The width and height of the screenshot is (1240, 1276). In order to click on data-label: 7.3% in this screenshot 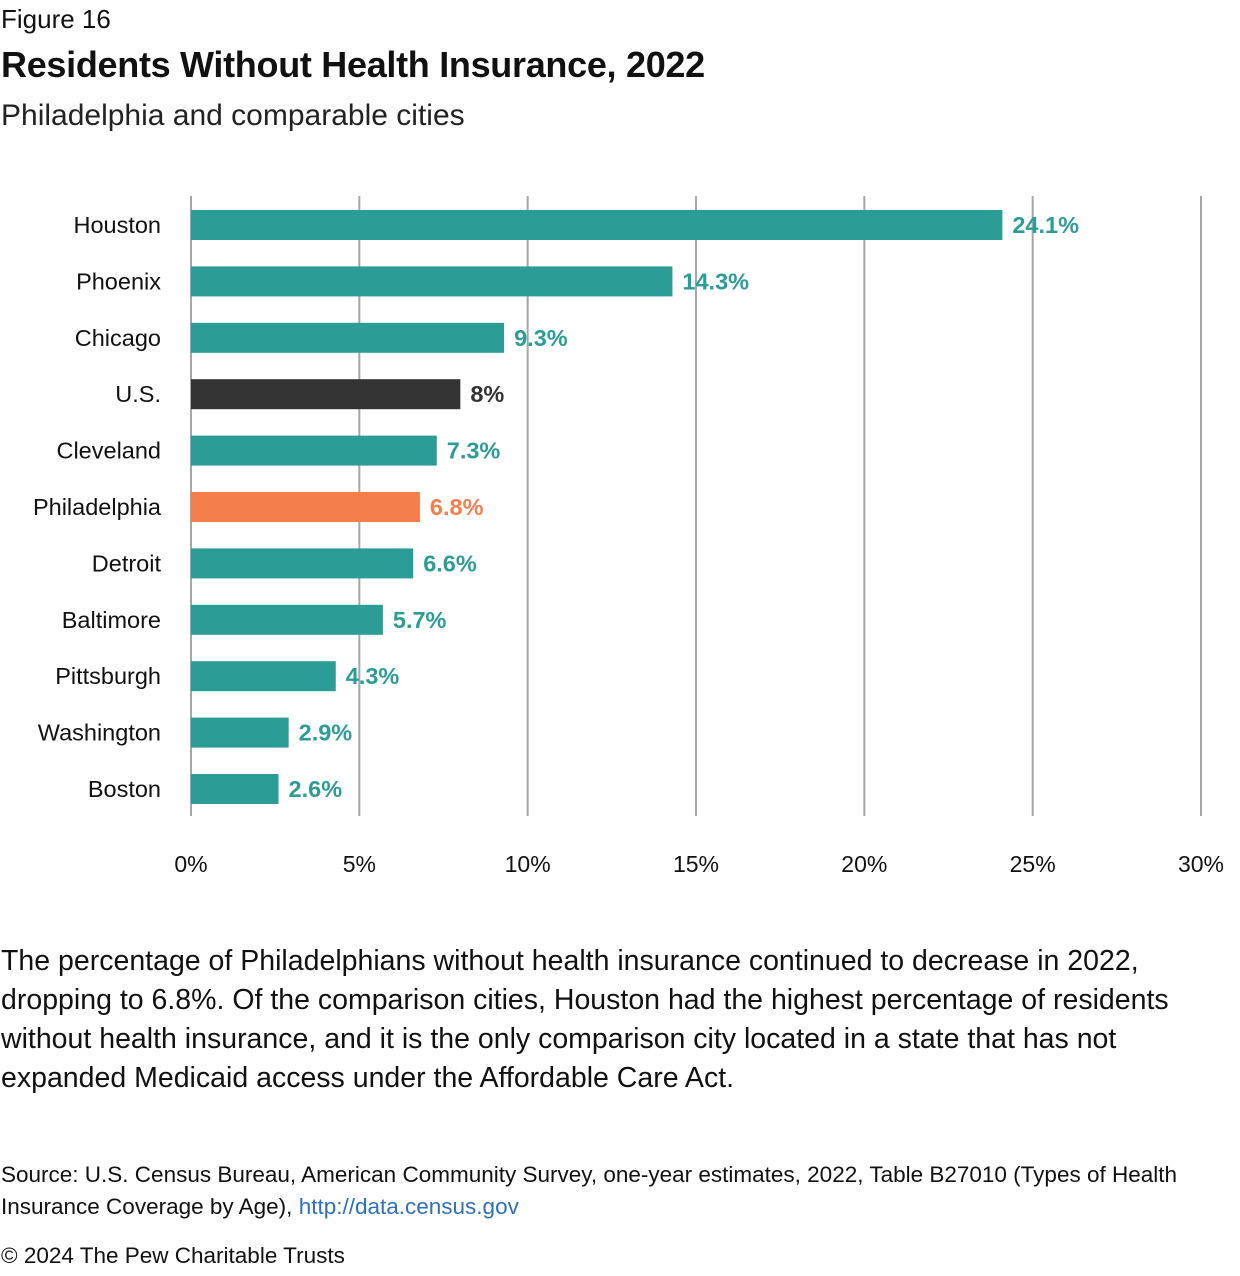, I will do `click(474, 451)`.